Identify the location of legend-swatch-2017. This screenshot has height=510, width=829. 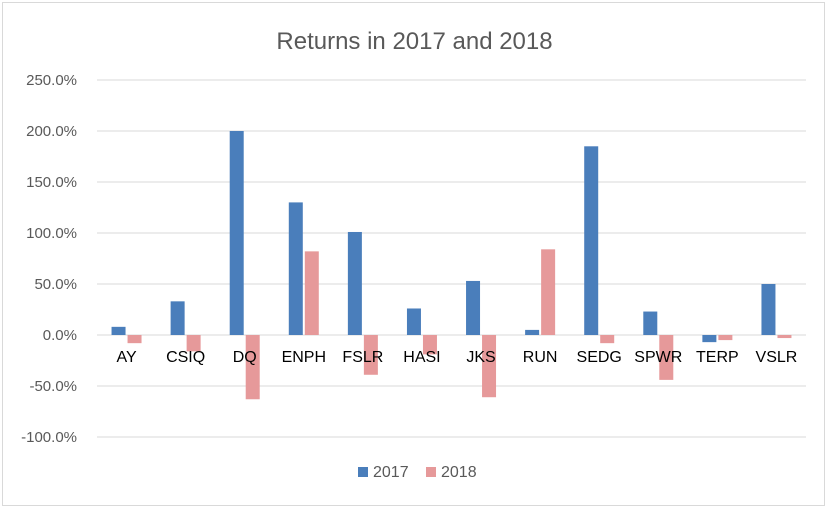
(363, 472).